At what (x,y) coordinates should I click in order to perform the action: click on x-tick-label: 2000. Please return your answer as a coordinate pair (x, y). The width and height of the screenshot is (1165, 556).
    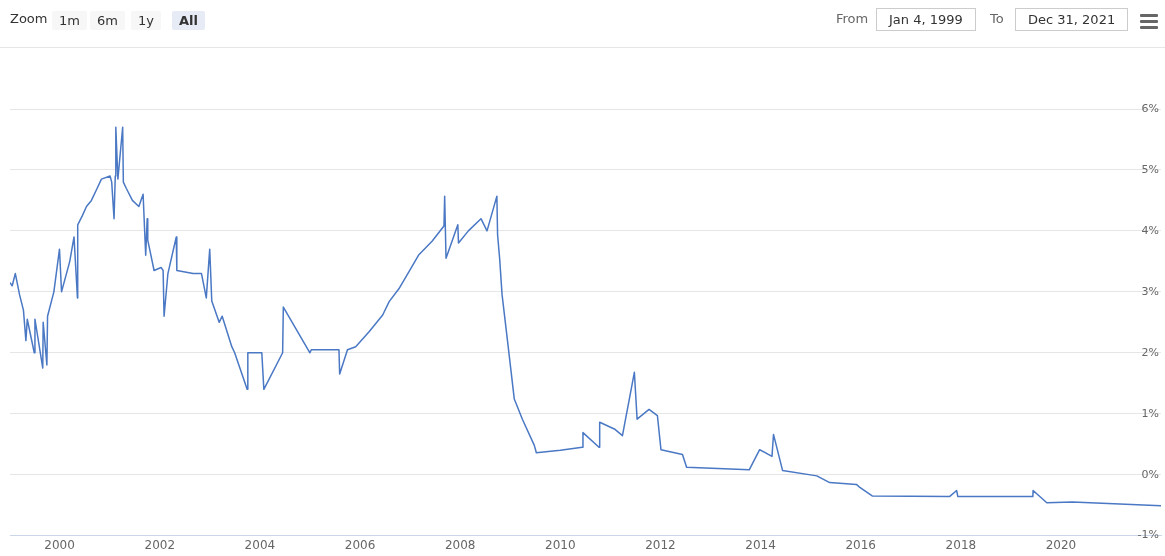
    Looking at the image, I should click on (59, 544).